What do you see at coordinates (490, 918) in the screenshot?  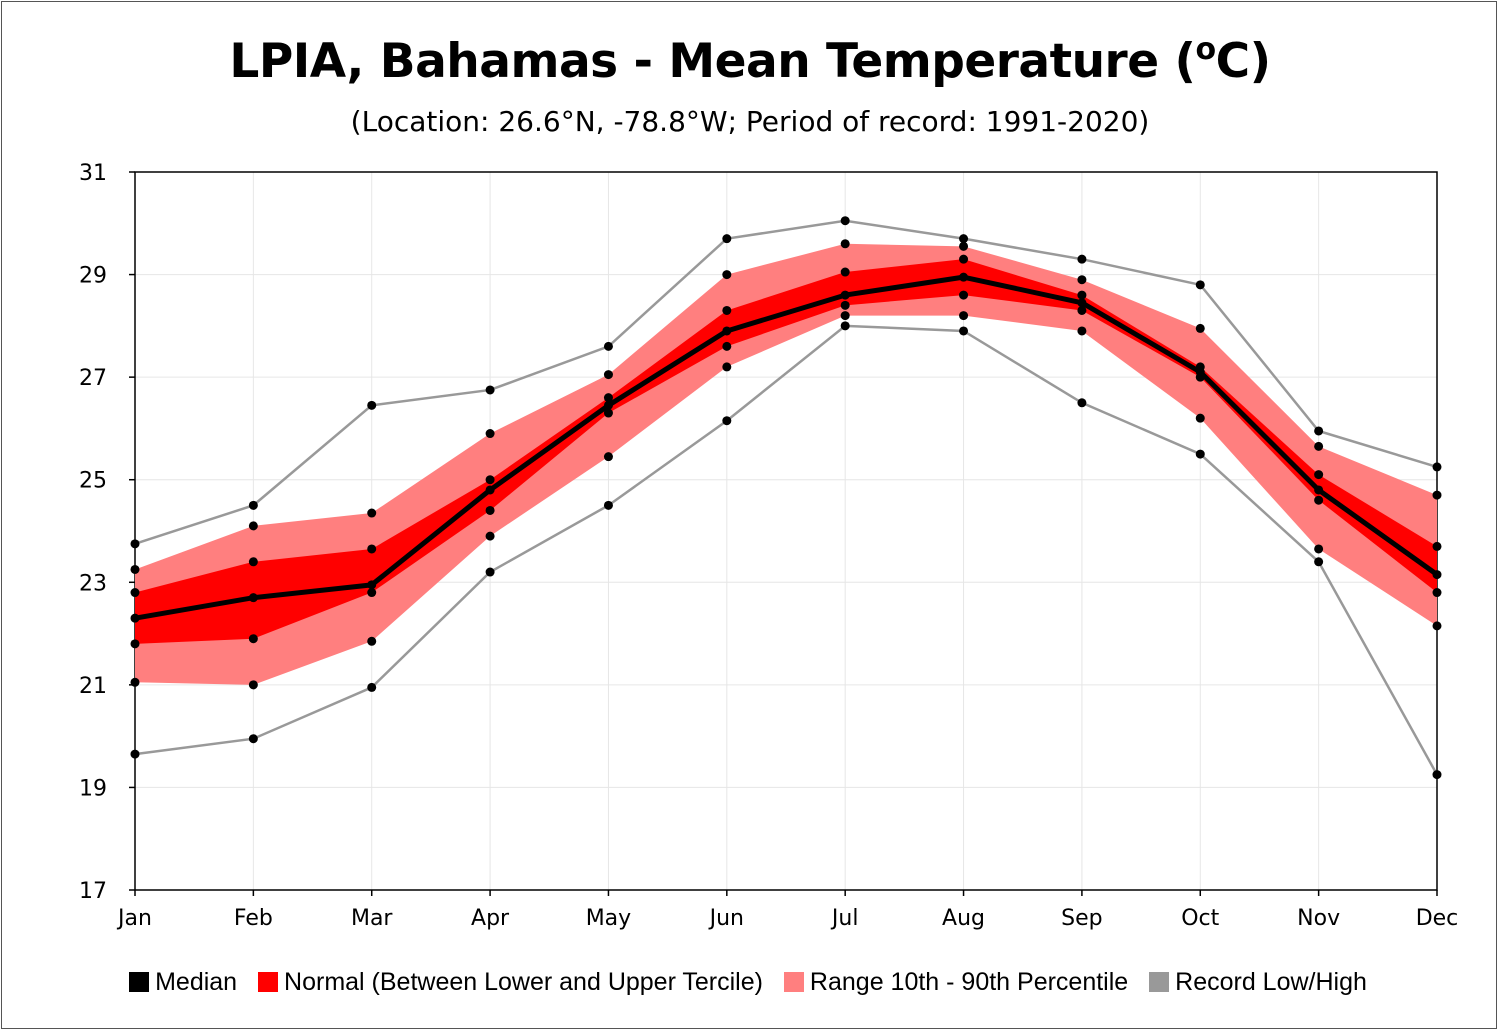 I see `x-tick-label: Apr` at bounding box center [490, 918].